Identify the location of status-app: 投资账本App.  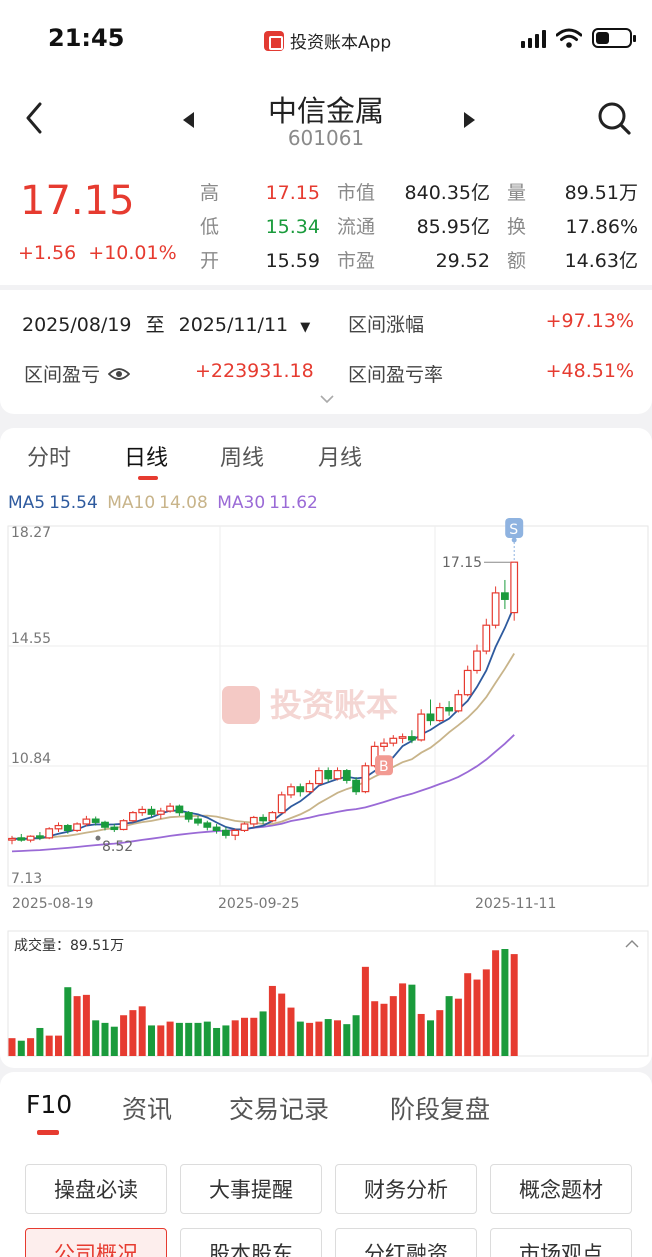
(327, 40).